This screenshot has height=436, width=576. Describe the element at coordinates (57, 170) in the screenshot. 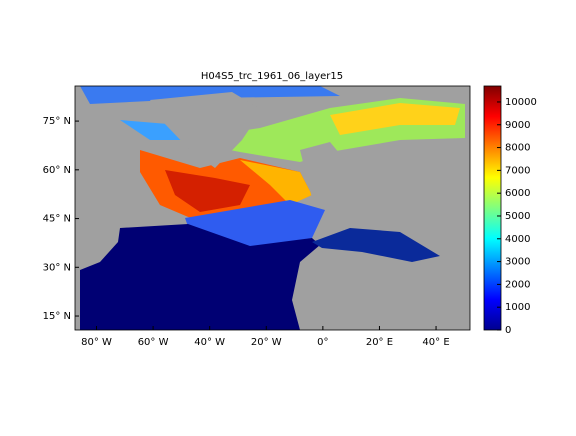

I see `y-tick-label: 60° N` at that location.